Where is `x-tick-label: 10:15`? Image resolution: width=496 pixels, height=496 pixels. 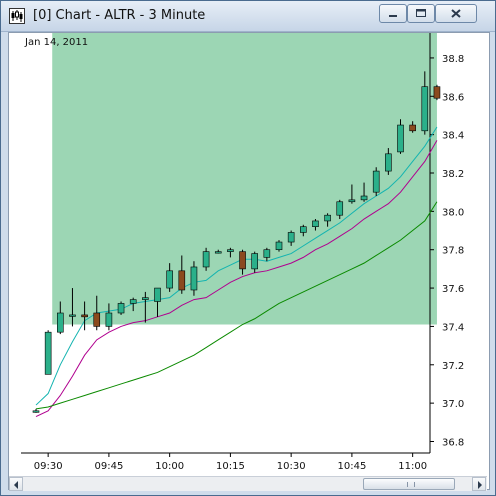 x-tick-label: 10:15 is located at coordinates (230, 466).